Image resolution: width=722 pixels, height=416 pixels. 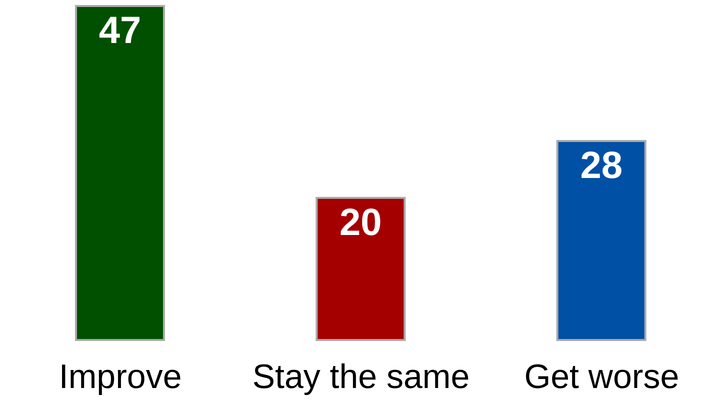 What do you see at coordinates (120, 377) in the screenshot?
I see `x-tick-label: Improve` at bounding box center [120, 377].